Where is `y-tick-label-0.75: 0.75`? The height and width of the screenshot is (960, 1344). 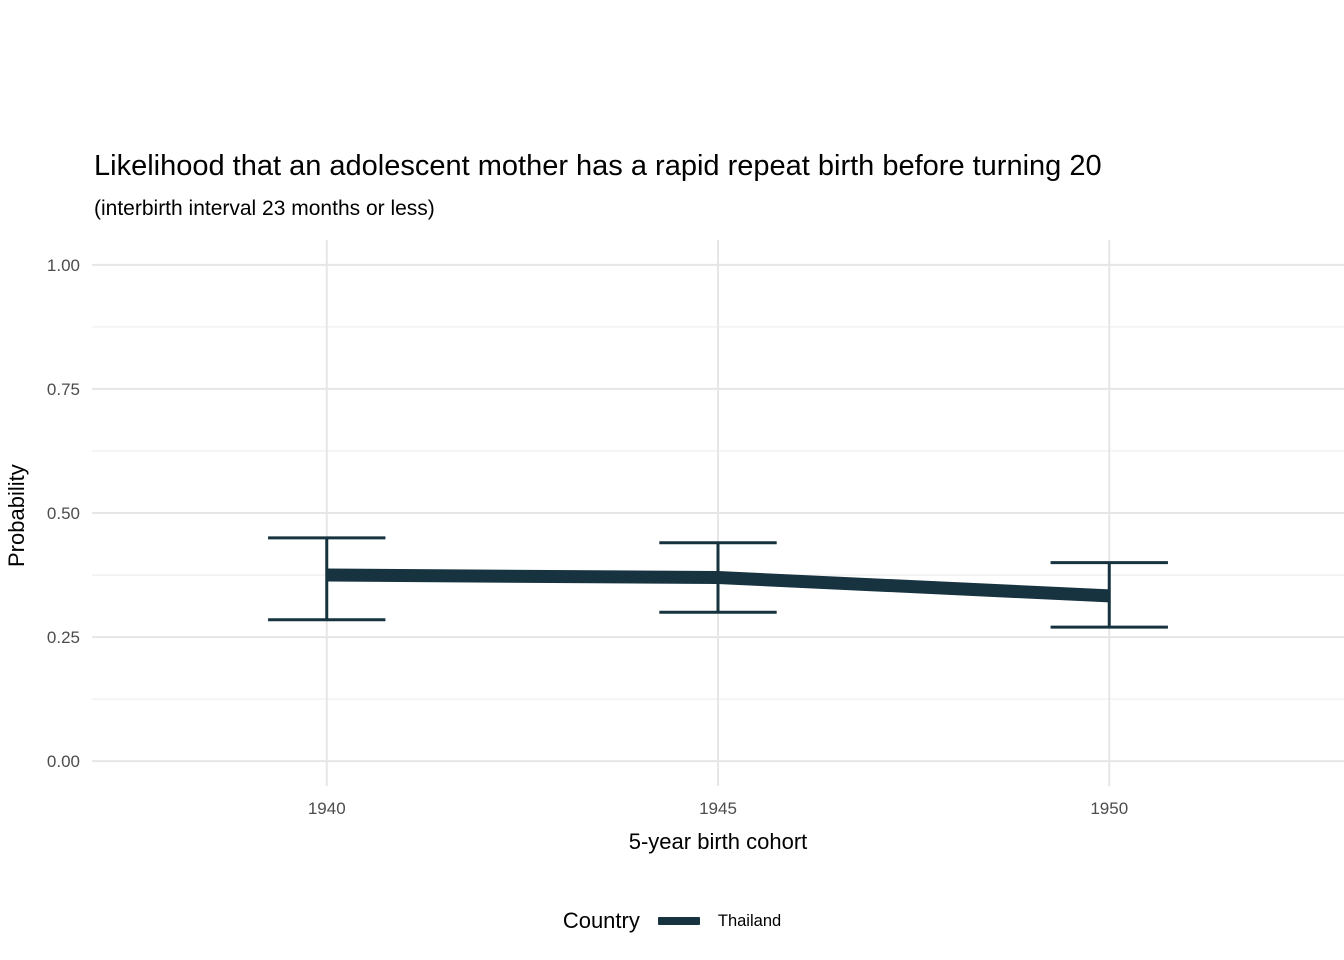
y-tick-label-0.75: 0.75 is located at coordinates (63, 389).